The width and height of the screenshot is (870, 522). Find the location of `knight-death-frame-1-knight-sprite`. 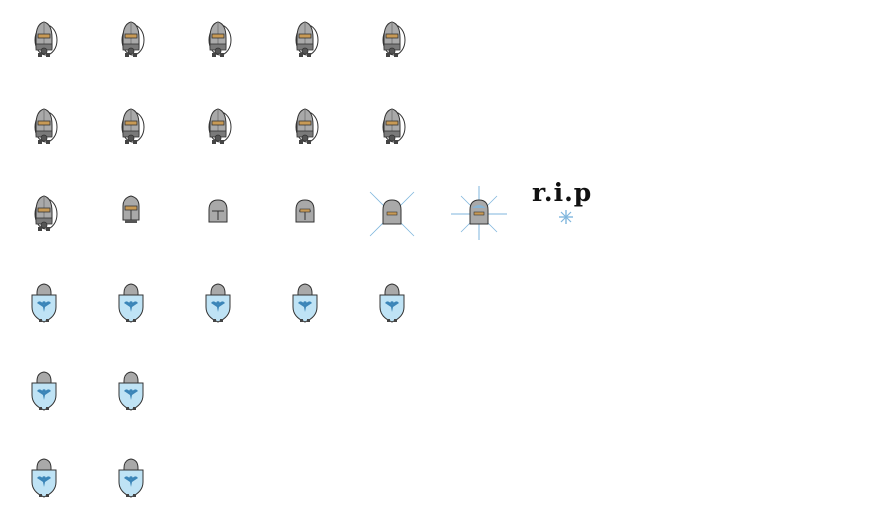

knight-death-frame-1-knight-sprite is located at coordinates (44, 214).